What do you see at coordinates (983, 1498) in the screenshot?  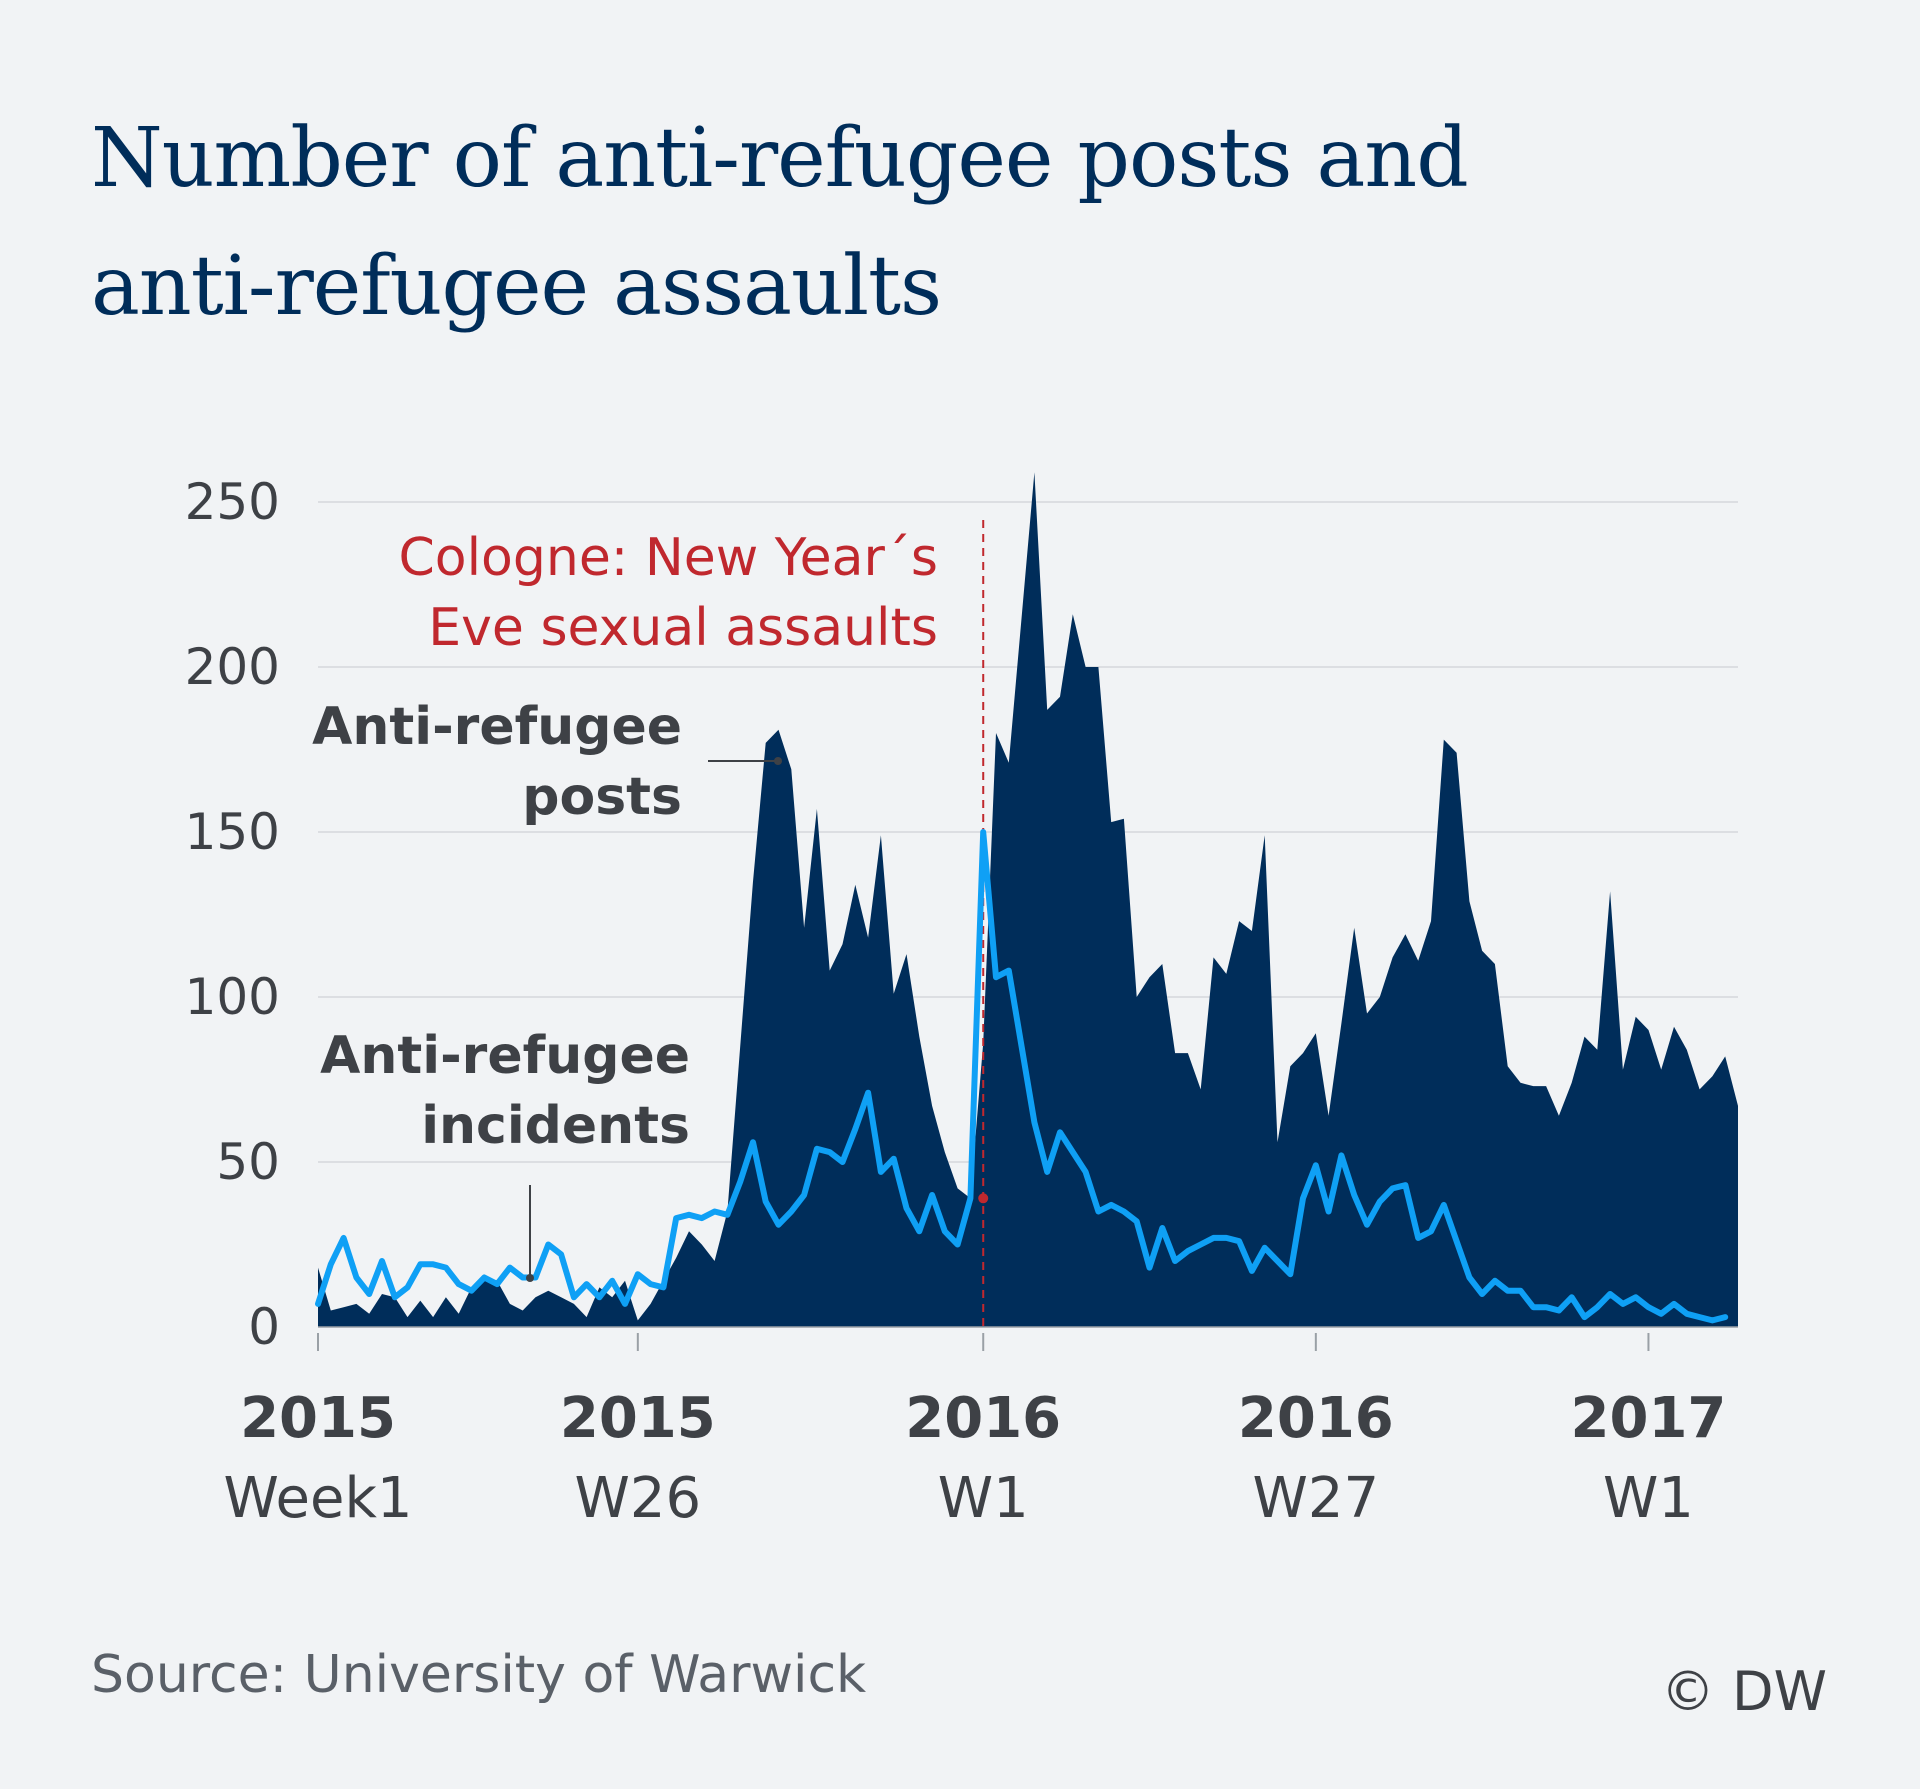 I see `x-tick-week-3: W1` at bounding box center [983, 1498].